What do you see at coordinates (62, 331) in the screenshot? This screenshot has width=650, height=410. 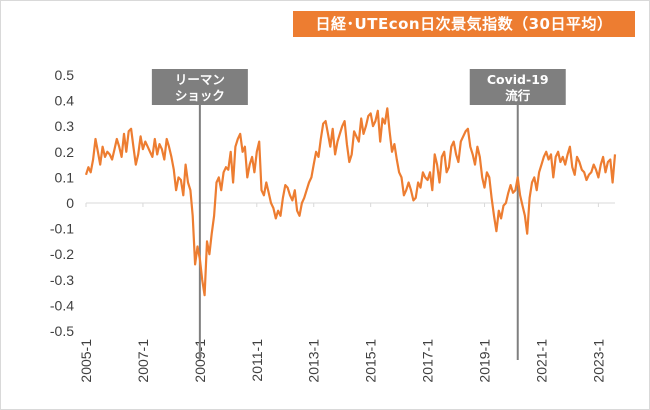 I see `y-tick-label: -0.5` at bounding box center [62, 331].